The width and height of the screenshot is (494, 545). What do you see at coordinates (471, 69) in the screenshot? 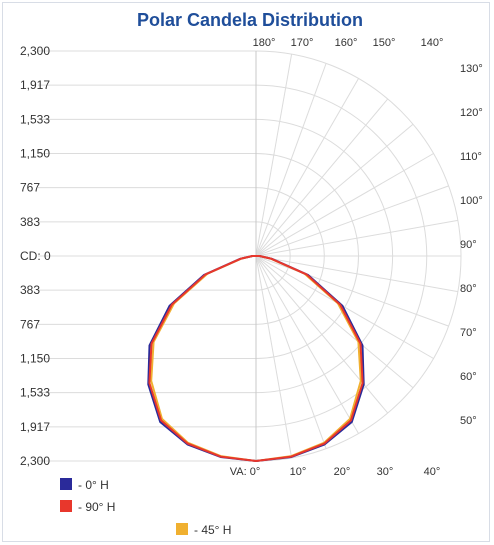
I see `va-angle-label: 130°` at bounding box center [471, 69].